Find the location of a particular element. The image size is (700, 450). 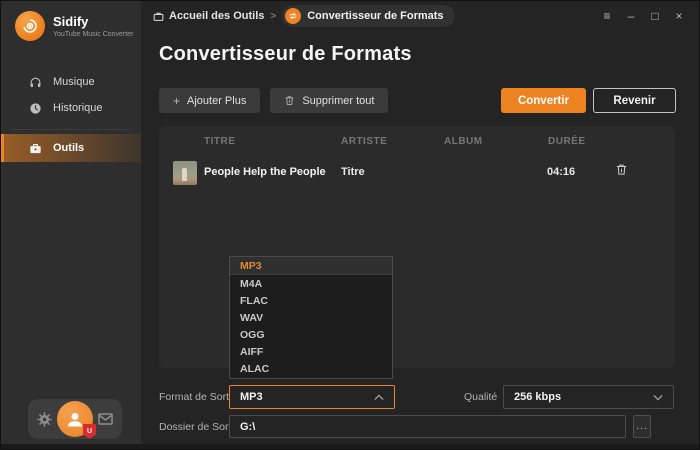

maximize-button: □ is located at coordinates (655, 16).